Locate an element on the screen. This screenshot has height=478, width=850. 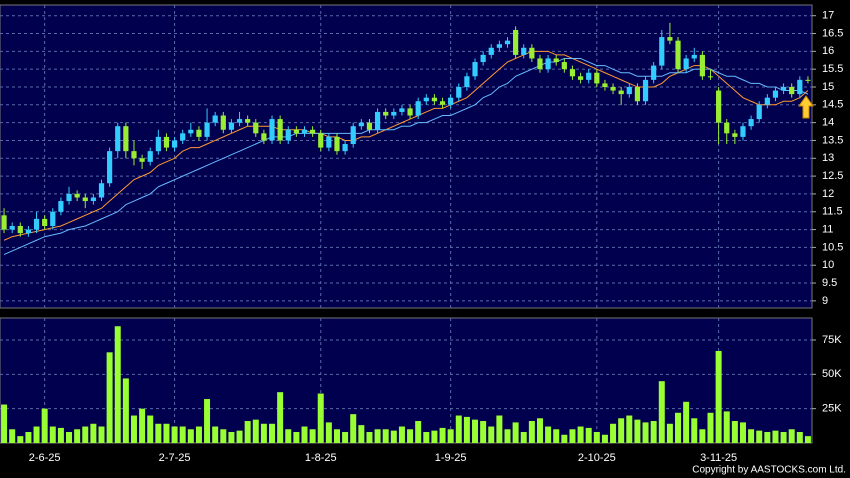
y-tick-label: 10.5 is located at coordinates (832, 247).